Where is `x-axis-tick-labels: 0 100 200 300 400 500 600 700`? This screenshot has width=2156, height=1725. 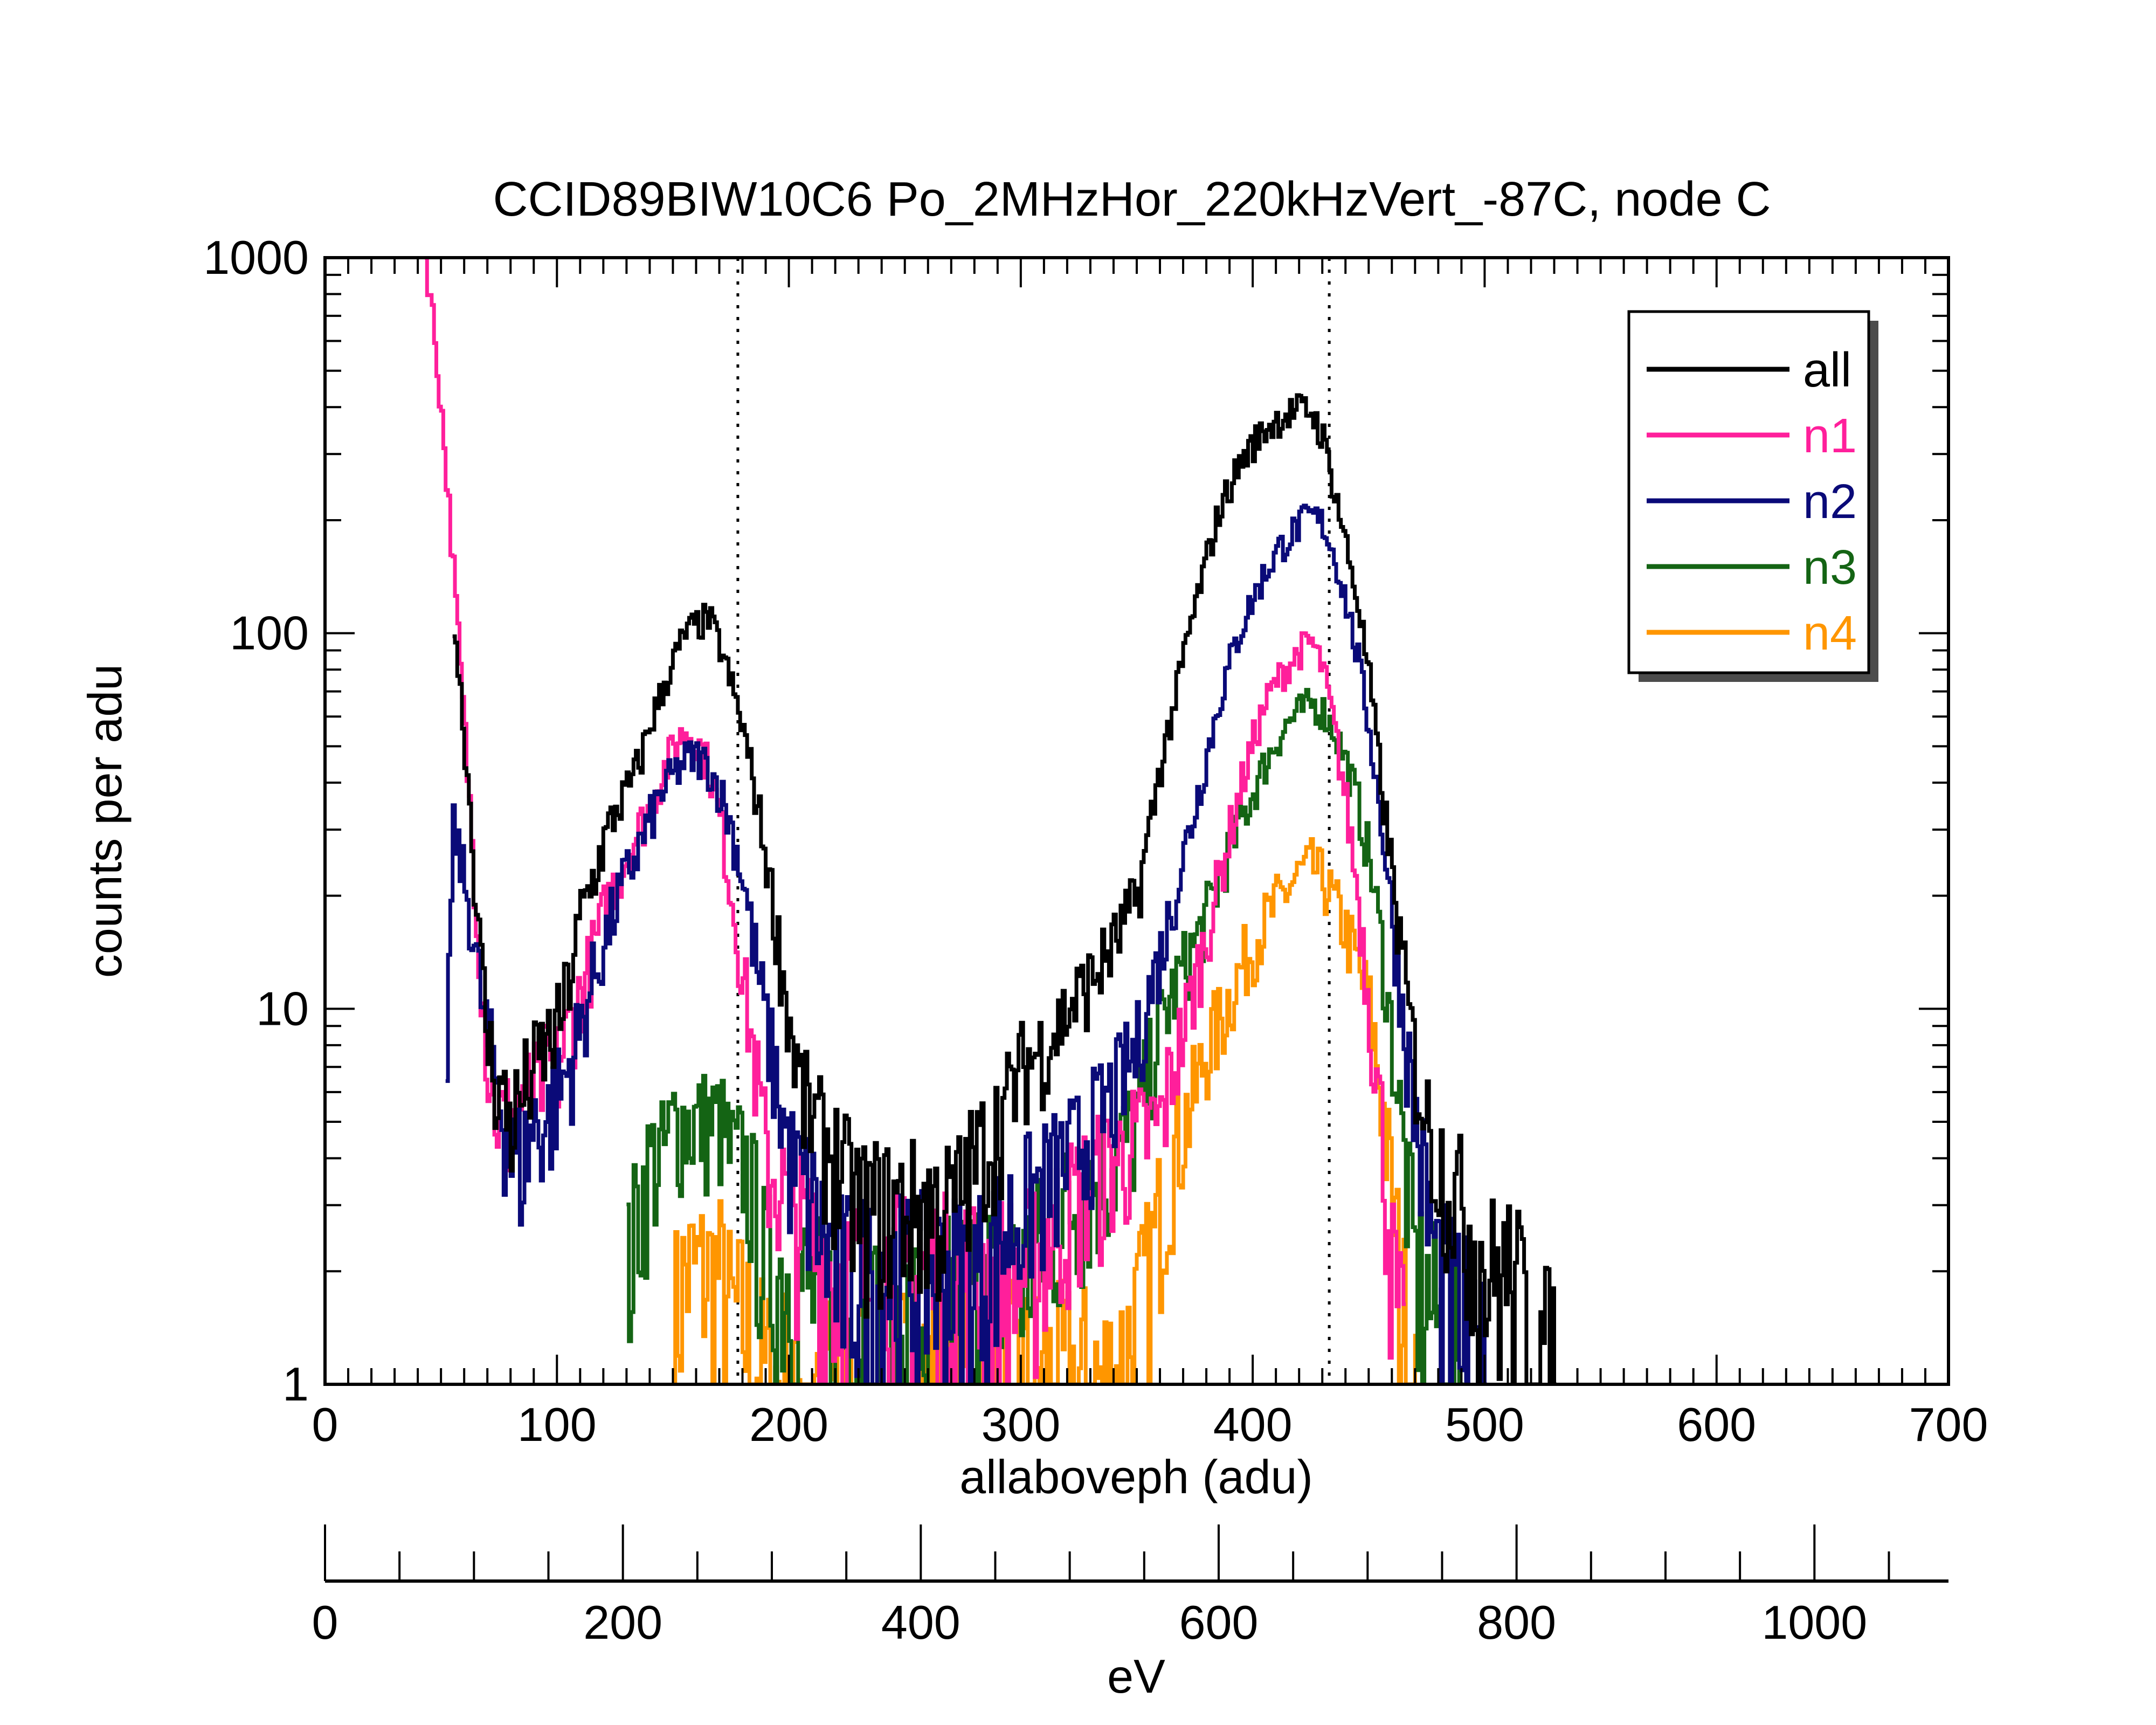
x-axis-tick-labels: 0 100 200 300 400 500 600 700 is located at coordinates (1150, 1424).